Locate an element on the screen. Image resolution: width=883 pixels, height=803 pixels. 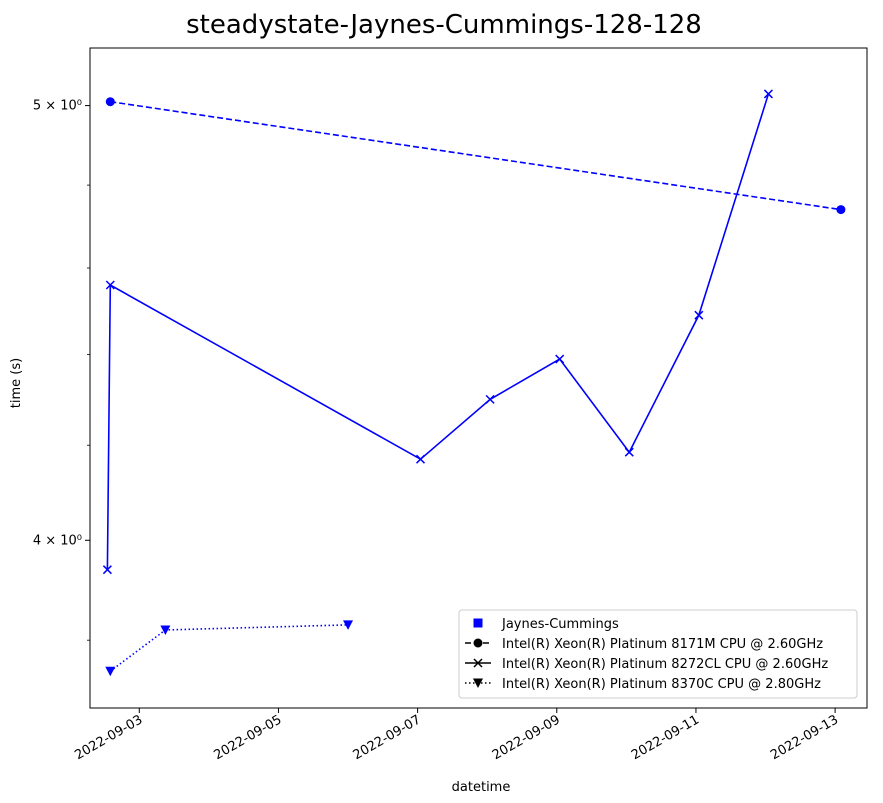
x-tick-label: 2022-09-07 is located at coordinates (387, 737).